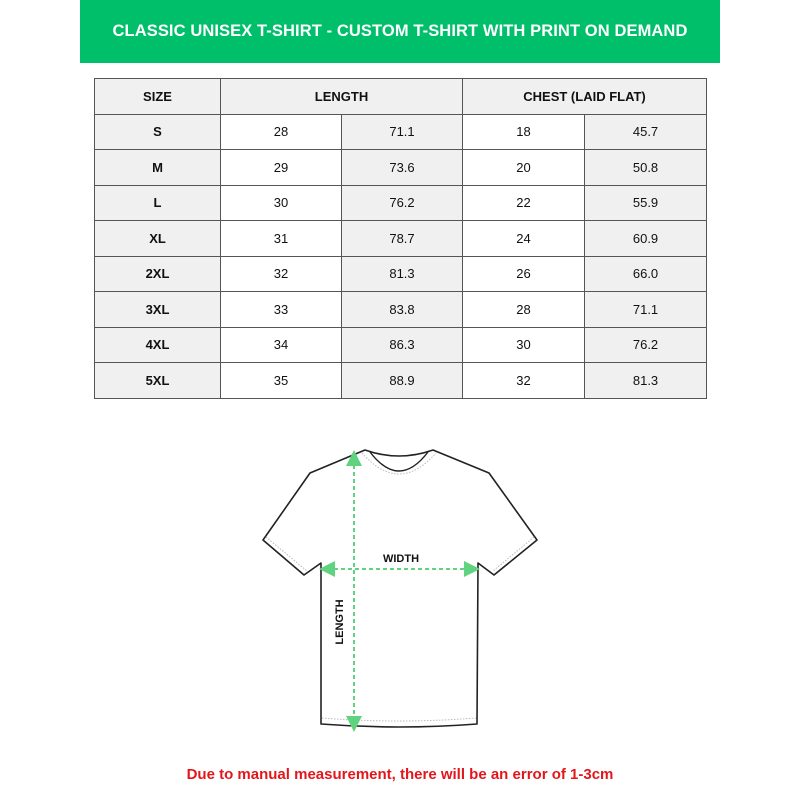 Image resolution: width=800 pixels, height=800 pixels. What do you see at coordinates (402, 344) in the screenshot?
I see `cell-length-cm: 86.3` at bounding box center [402, 344].